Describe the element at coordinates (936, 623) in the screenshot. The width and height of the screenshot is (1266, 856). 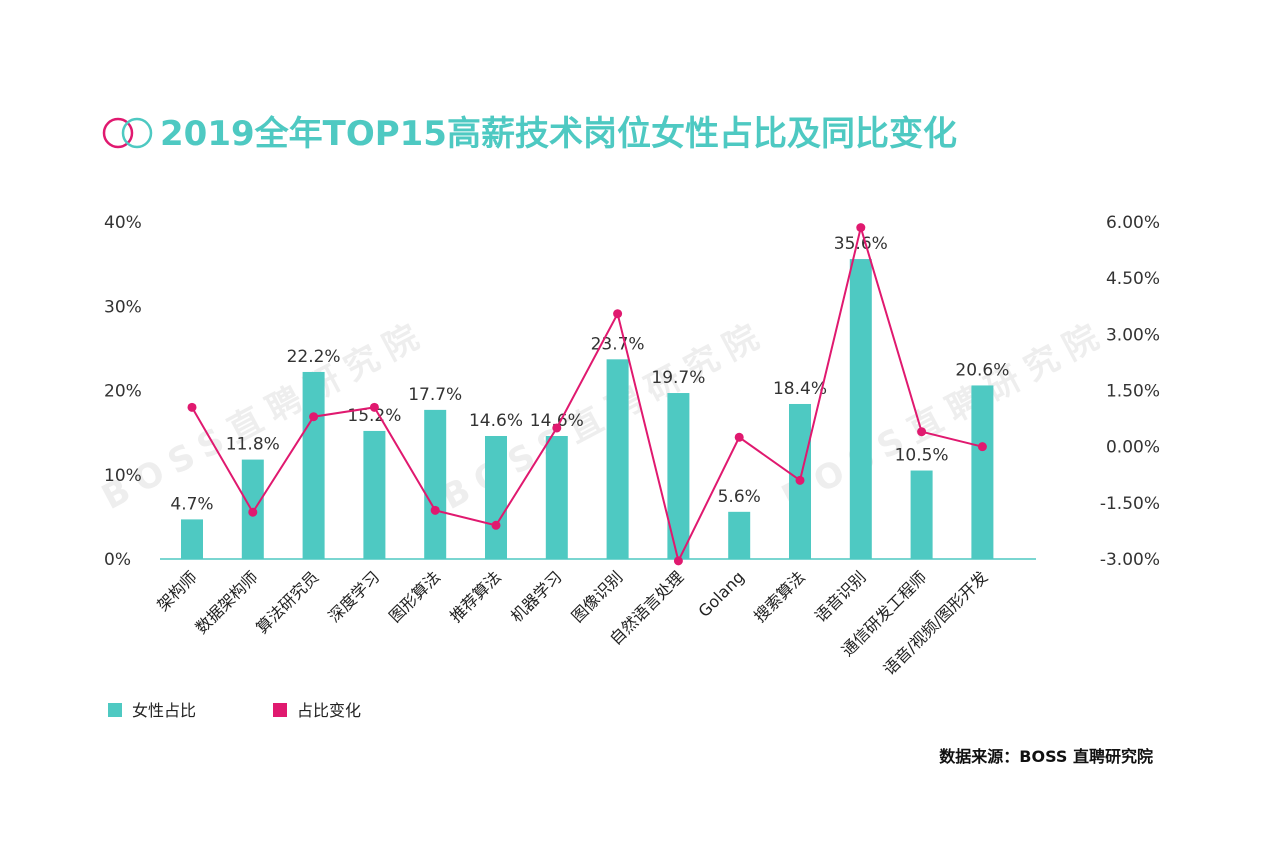
I see `category-label: 语音/视频/图形开发` at that location.